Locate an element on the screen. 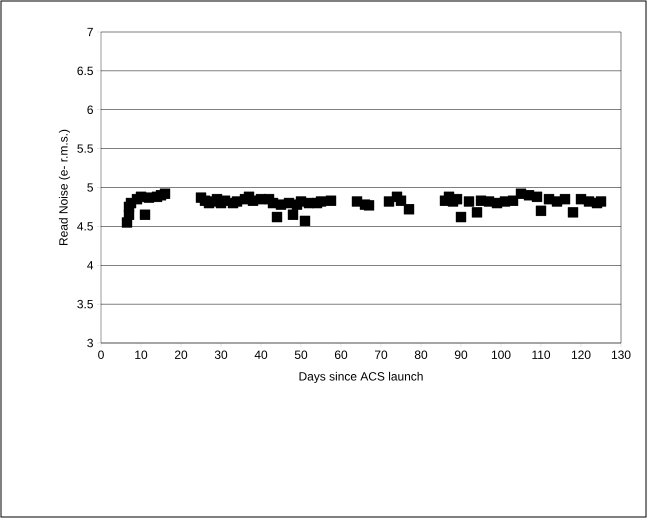  x-tick-label: 20 is located at coordinates (181, 354).